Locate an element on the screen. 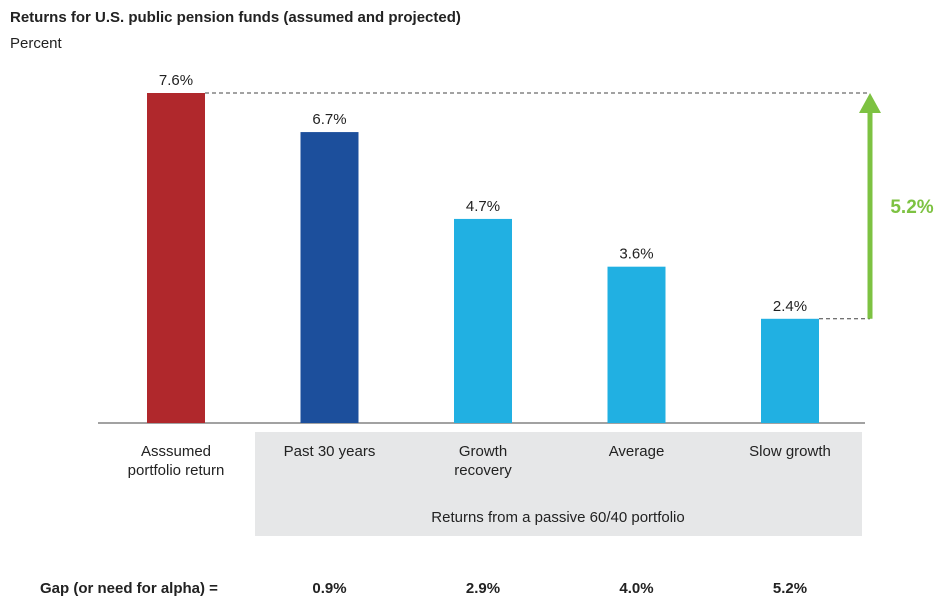 Image resolution: width=939 pixels, height=600 pixels. gap-value: 5.2% is located at coordinates (790, 588).